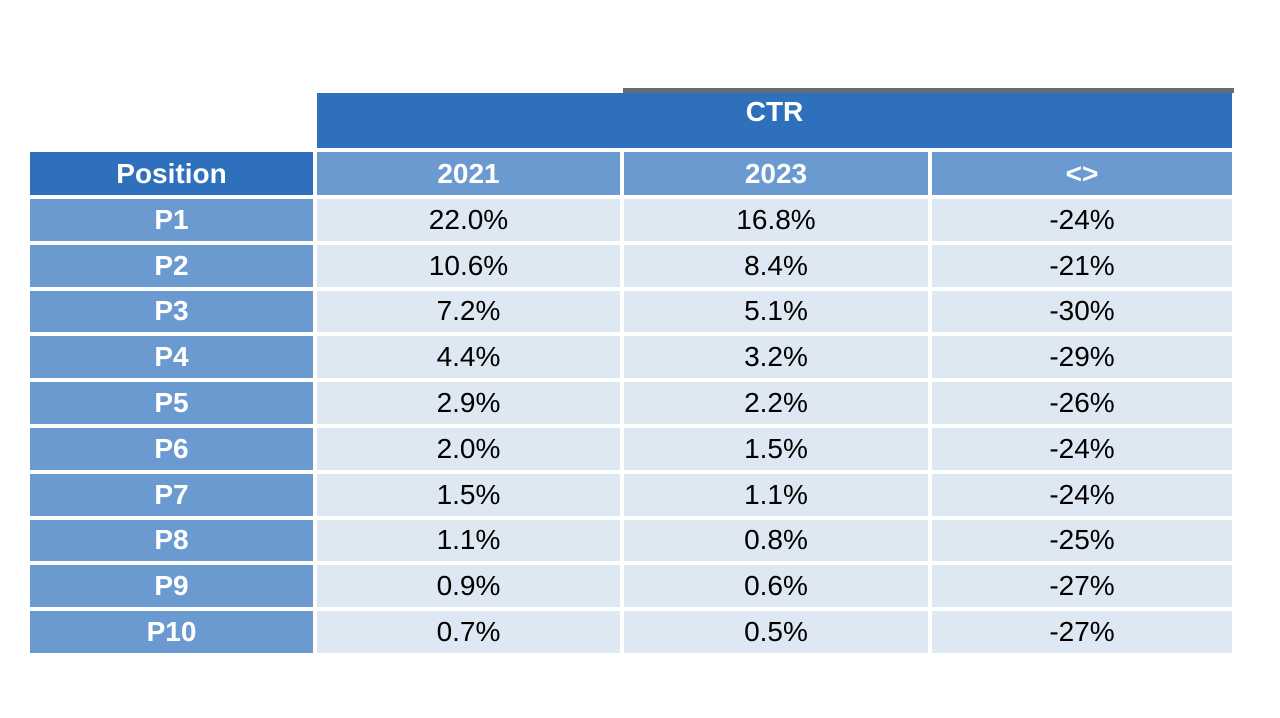 The height and width of the screenshot is (718, 1280). What do you see at coordinates (171, 311) in the screenshot?
I see `row-label: P3` at bounding box center [171, 311].